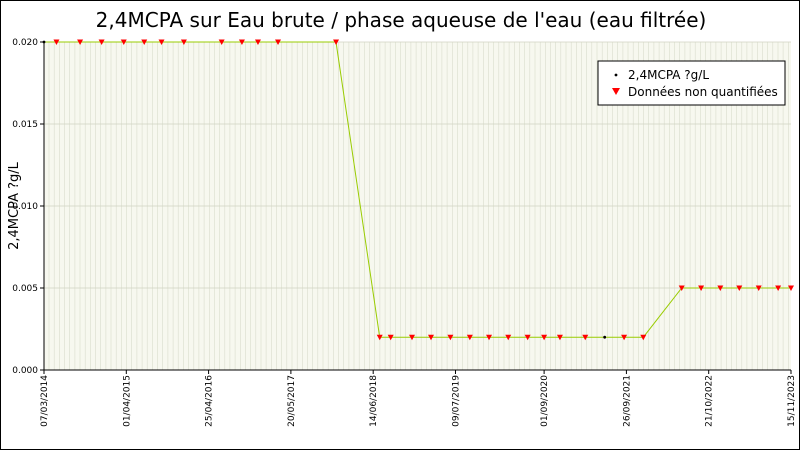  I want to click on legend-box, so click(691, 83).